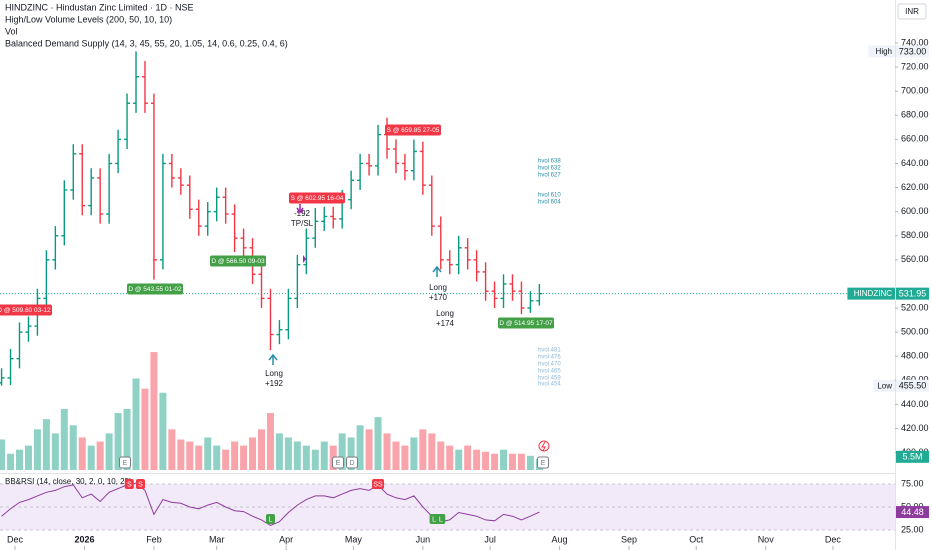 Image resolution: width=932 pixels, height=550 pixels. Describe the element at coordinates (549, 372) in the screenshot. I see `hvol-label: hvol 465` at that location.